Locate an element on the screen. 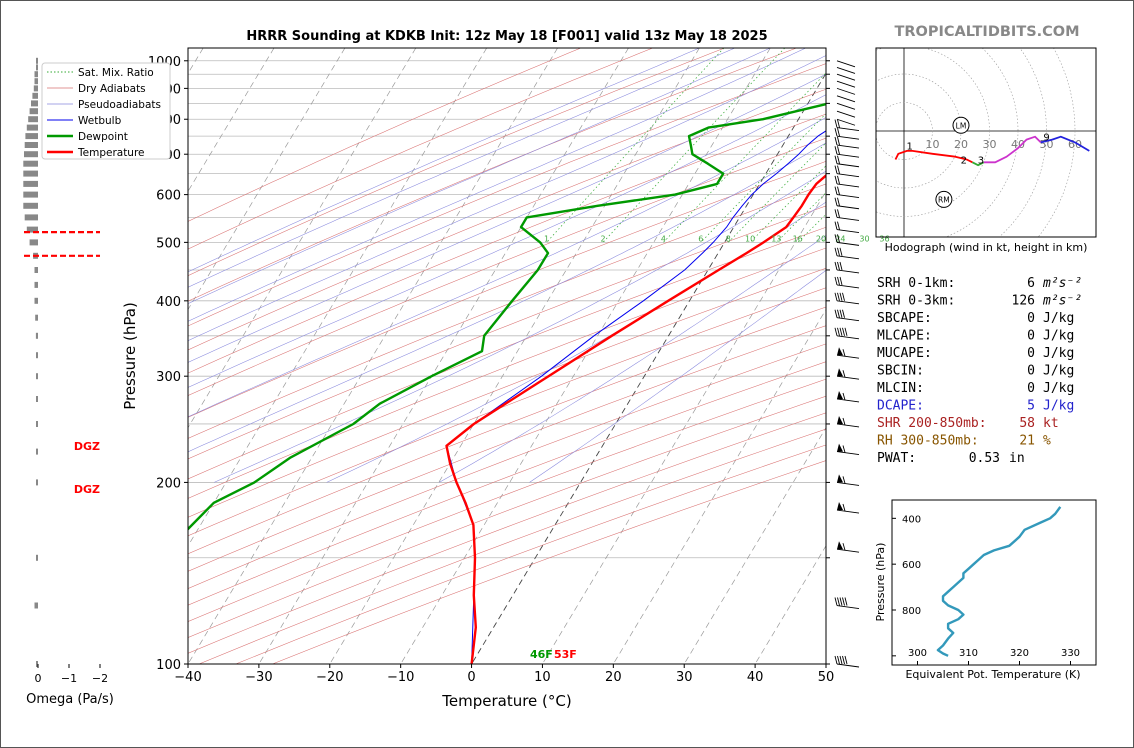 Image resolution: width=1134 pixels, height=748 pixels. y-tick-label: 300 is located at coordinates (168, 377).